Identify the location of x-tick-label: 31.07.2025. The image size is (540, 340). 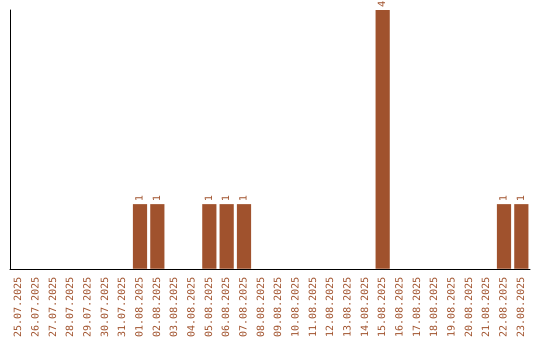
(122, 307).